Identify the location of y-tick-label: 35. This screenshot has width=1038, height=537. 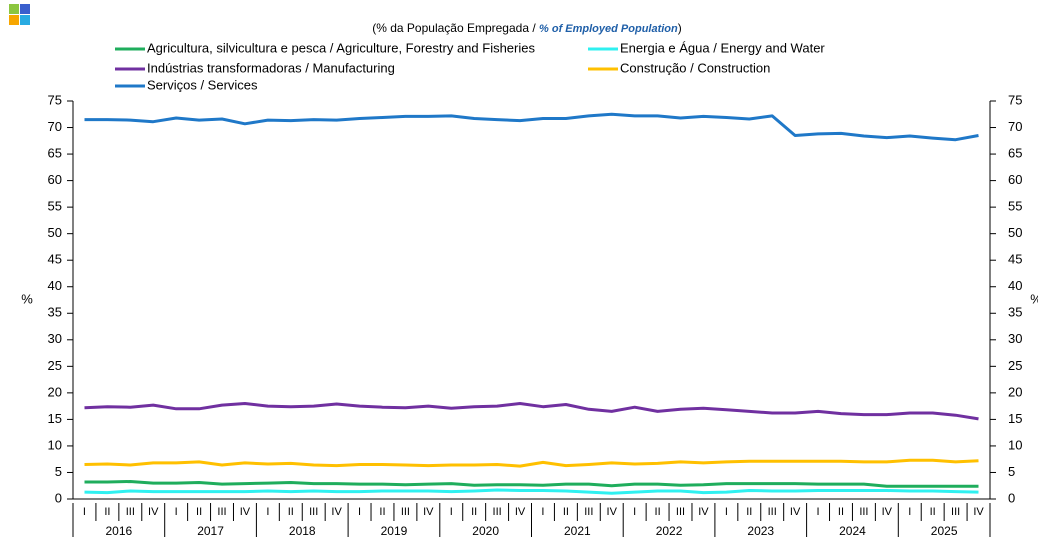
(55, 312).